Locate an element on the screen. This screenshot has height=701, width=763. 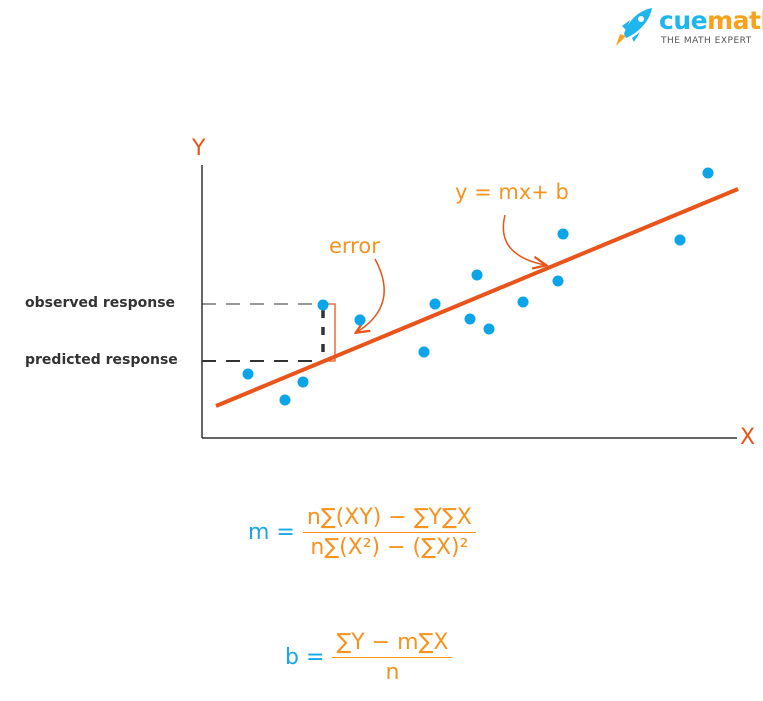
line-equation-label: y = mx+ b is located at coordinates (512, 192).